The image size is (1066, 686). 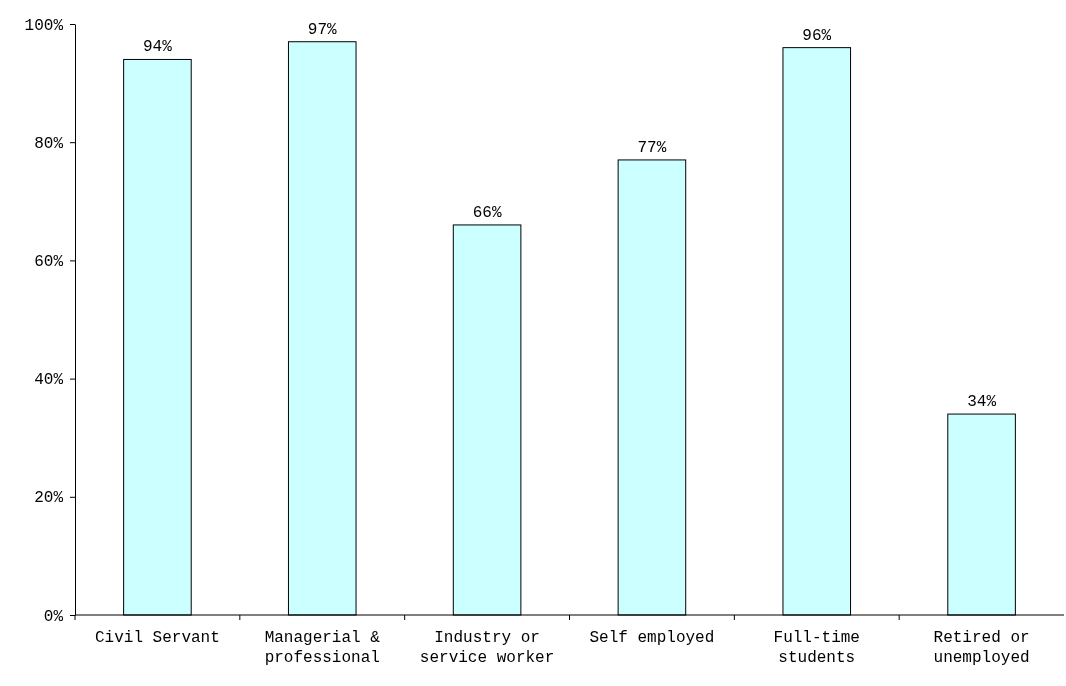 What do you see at coordinates (817, 35) in the screenshot?
I see `data-label: 96%` at bounding box center [817, 35].